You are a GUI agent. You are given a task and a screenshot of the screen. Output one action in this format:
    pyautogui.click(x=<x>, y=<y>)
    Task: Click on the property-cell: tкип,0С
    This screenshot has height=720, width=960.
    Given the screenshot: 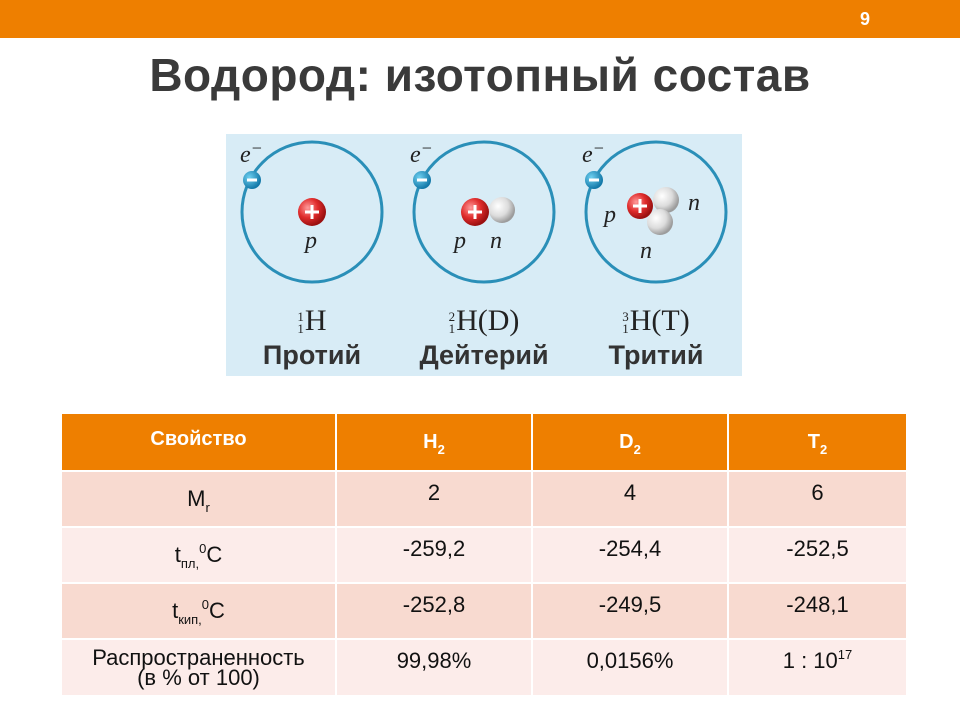 What is the action you would take?
    pyautogui.click(x=199, y=610)
    